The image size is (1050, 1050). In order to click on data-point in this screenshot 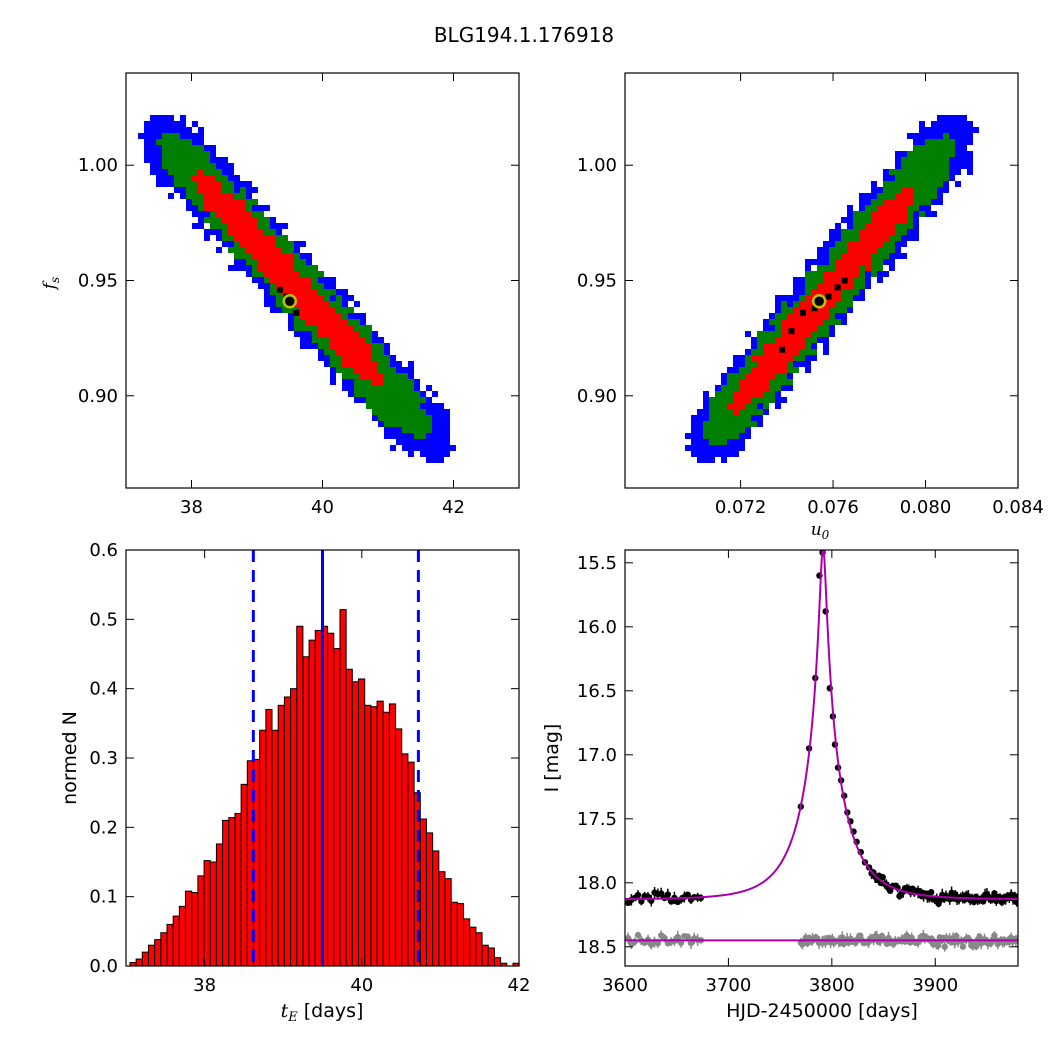, I will do `click(638, 895)`.